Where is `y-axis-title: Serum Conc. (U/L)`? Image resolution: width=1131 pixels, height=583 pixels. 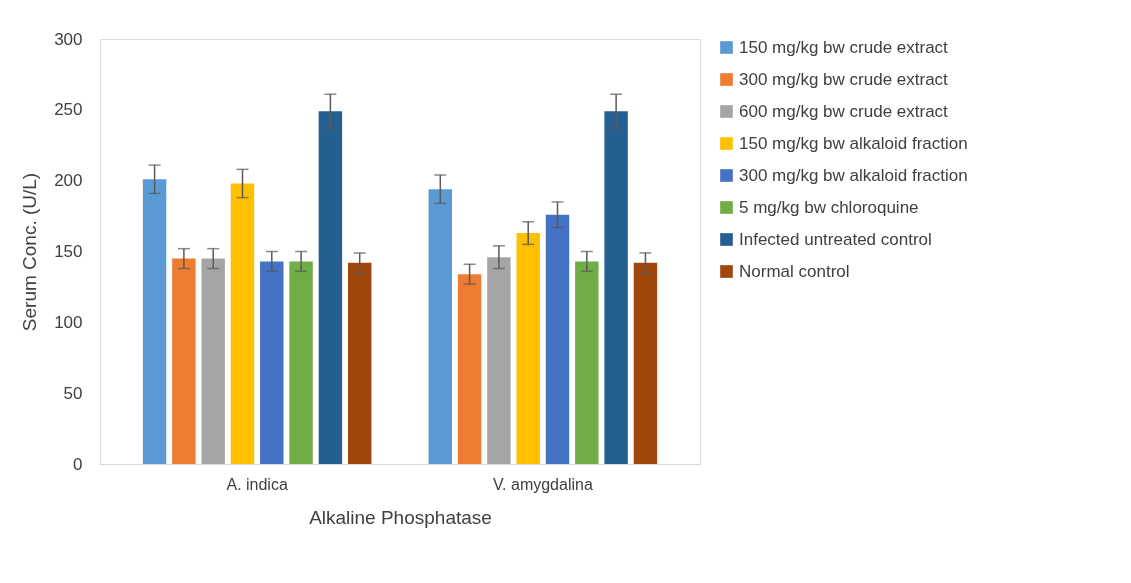 y-axis-title: Serum Conc. (U/L) is located at coordinates (30, 252).